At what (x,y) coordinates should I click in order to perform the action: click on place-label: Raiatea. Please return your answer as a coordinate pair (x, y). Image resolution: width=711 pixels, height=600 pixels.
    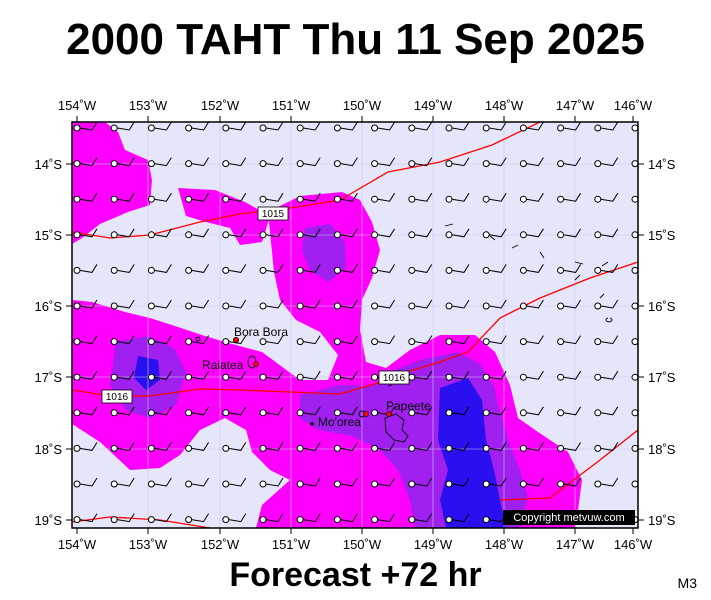
    Looking at the image, I should click on (223, 365).